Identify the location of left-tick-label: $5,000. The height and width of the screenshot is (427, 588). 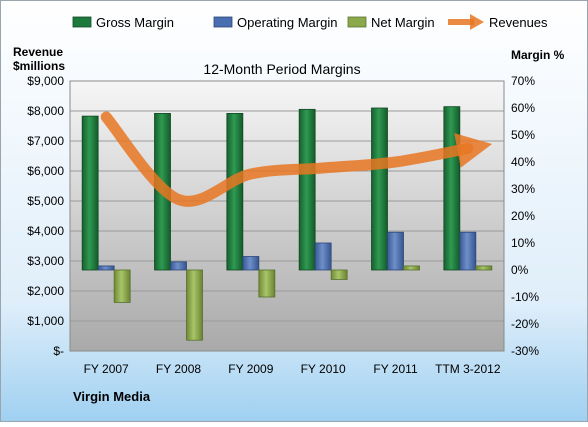
(45, 201).